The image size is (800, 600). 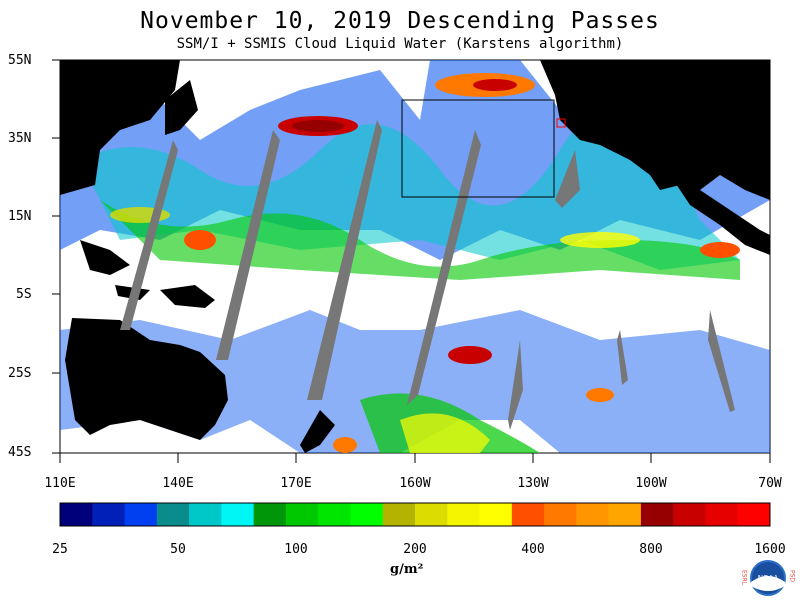 I want to click on lon-label-140e: 140E, so click(x=178, y=483).